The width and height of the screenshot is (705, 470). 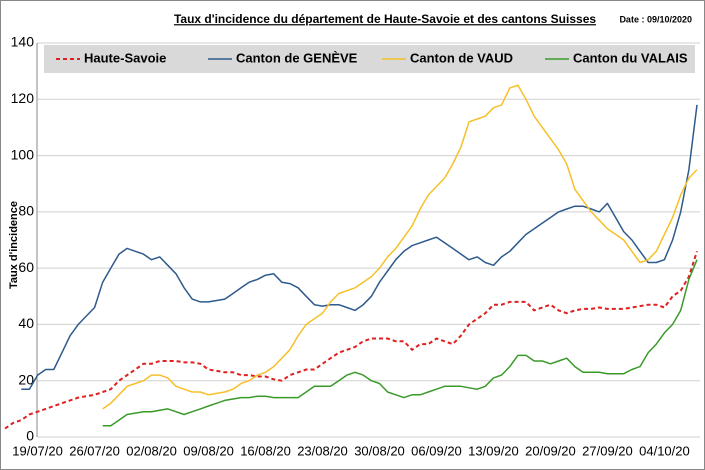 I want to click on y-tick-label: 80, so click(x=26, y=211).